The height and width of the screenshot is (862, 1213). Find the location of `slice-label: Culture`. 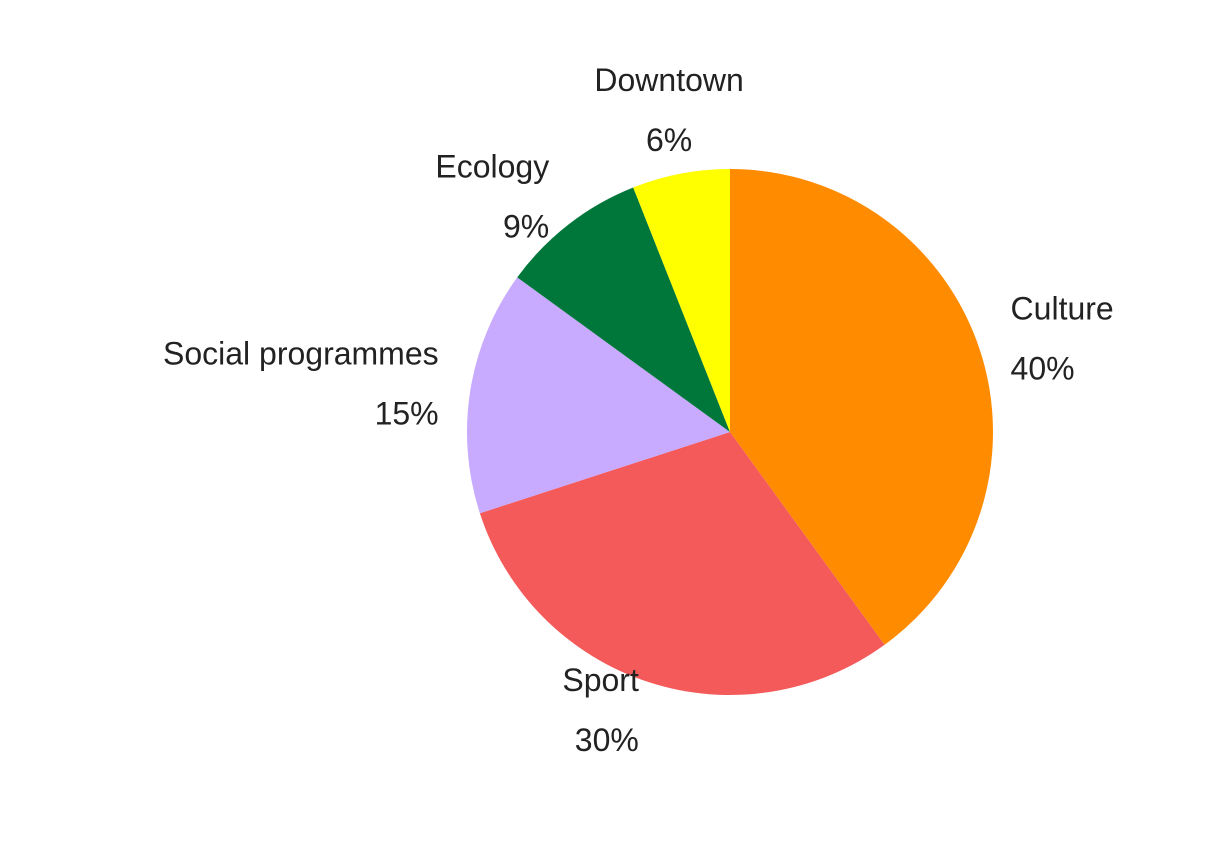

slice-label: Culture is located at coordinates (1062, 308).